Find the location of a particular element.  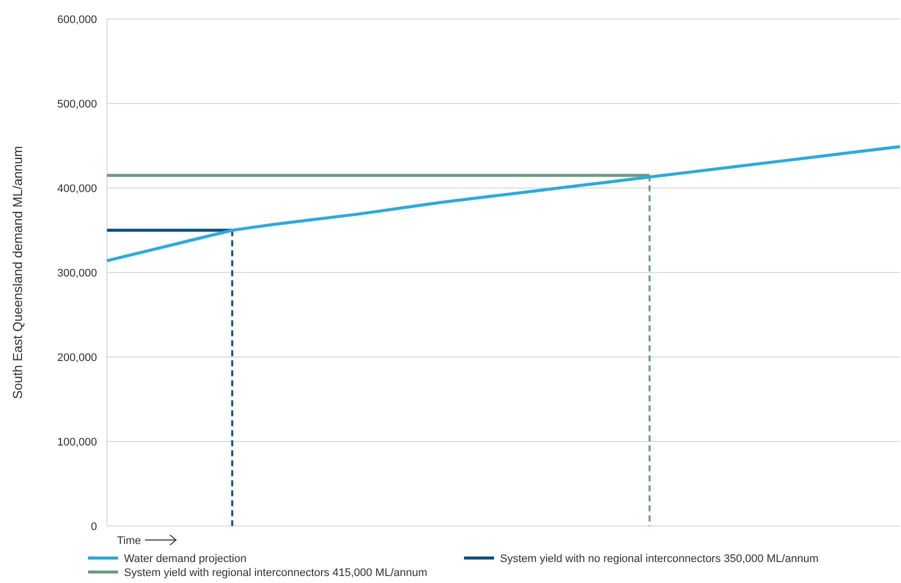

legend-label: System yield with regional interconnectors 415,000 ML/annum is located at coordinates (276, 572).